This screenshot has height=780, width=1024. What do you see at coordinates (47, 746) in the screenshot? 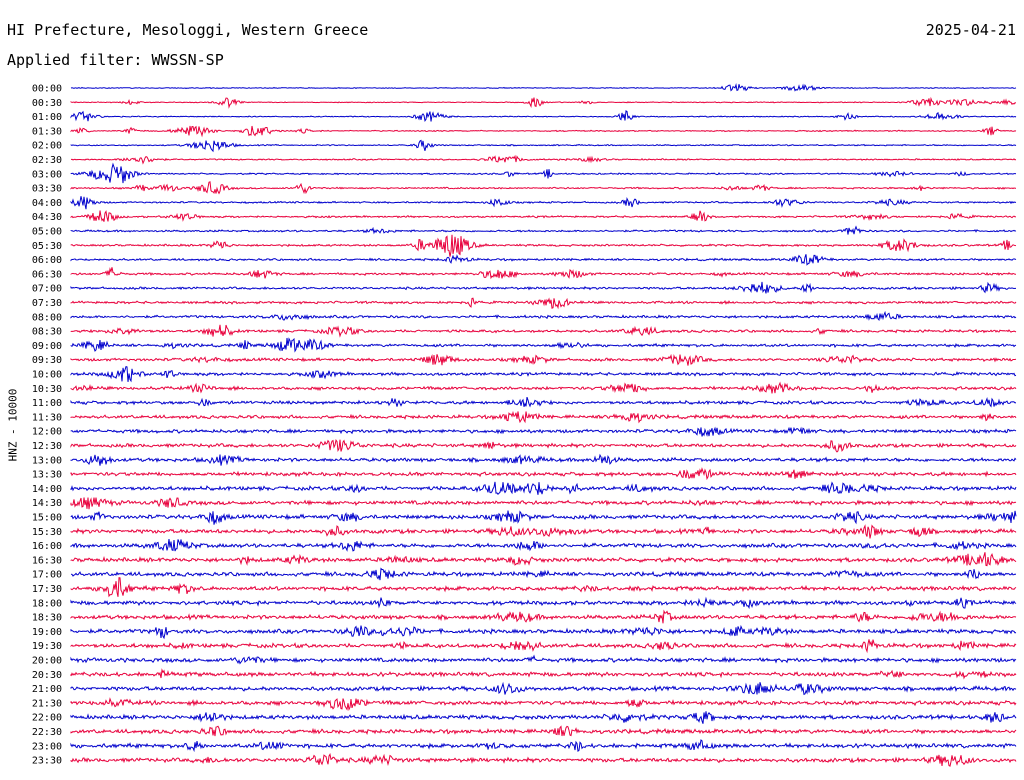
I see `row-label-2300: 23:00` at bounding box center [47, 746].